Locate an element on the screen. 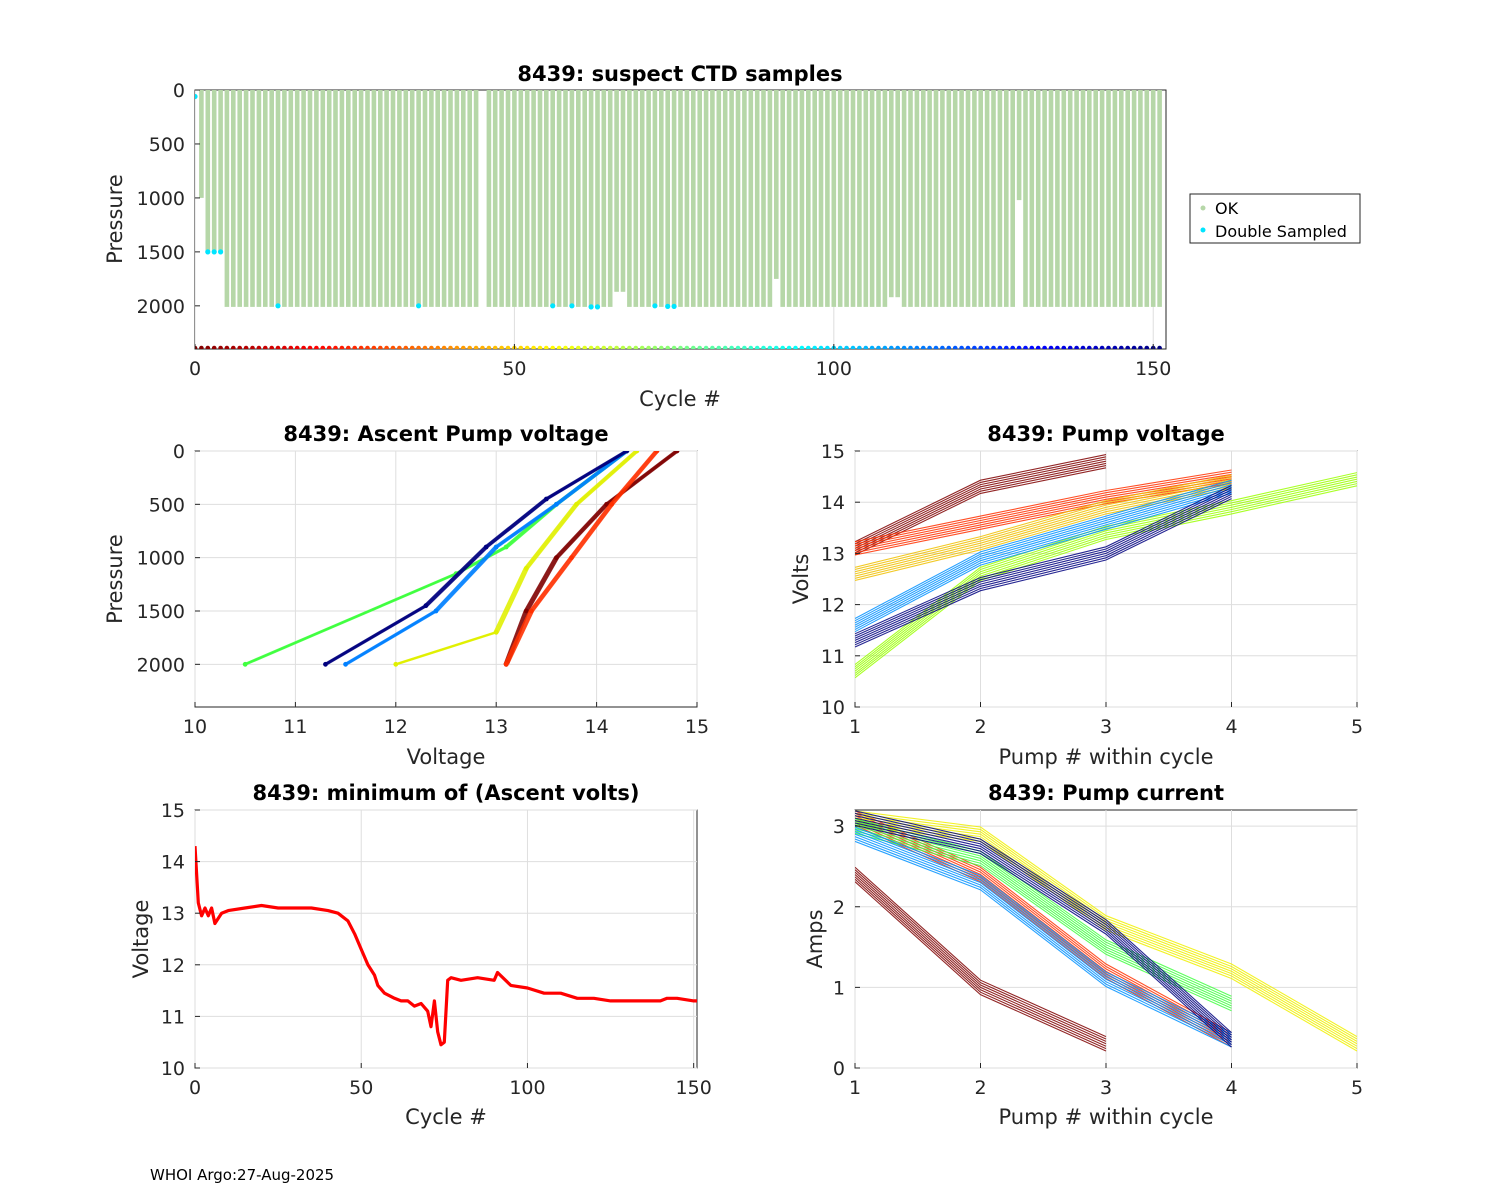  y-tick-label: 500 is located at coordinates (167, 145).